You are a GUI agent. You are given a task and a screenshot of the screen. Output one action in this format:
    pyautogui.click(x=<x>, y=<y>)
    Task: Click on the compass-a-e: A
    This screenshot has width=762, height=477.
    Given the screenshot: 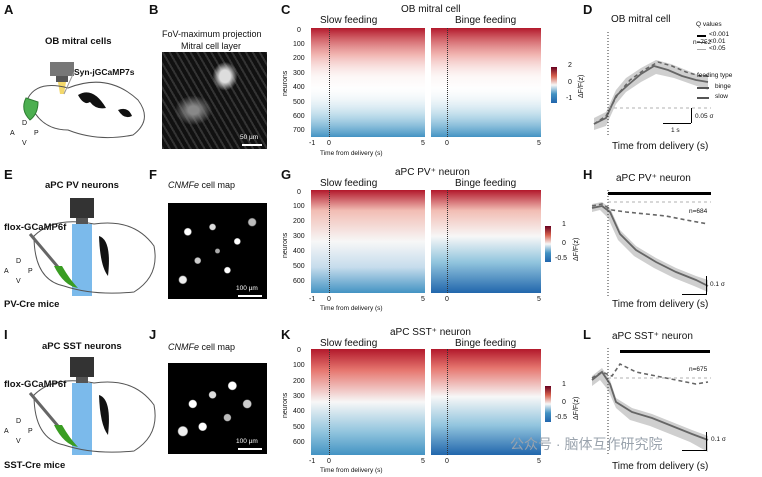 What is the action you would take?
    pyautogui.click(x=6, y=271)
    